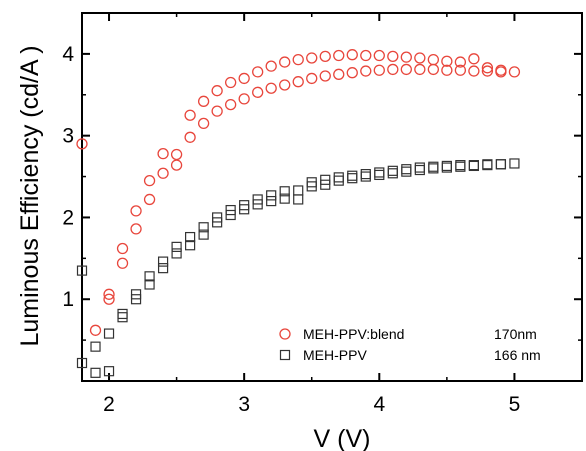 The width and height of the screenshot is (586, 451). I want to click on y-tick-label: 2, so click(68, 217).